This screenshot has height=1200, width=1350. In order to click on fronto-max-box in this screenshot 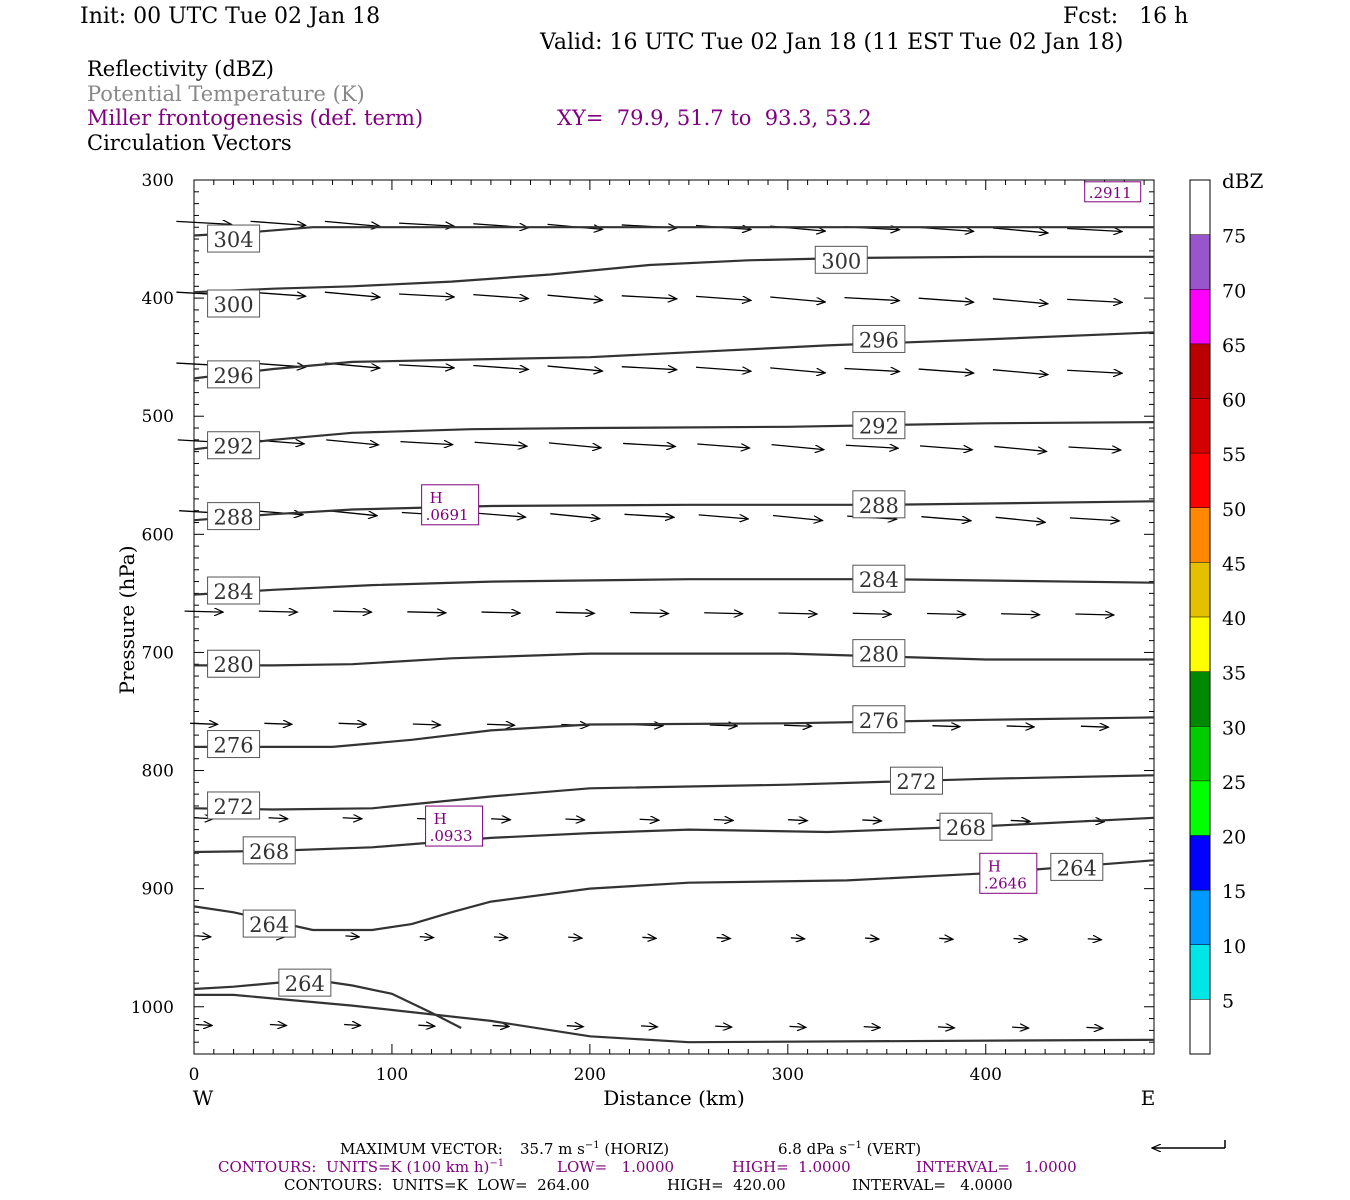, I will do `click(1113, 192)`.